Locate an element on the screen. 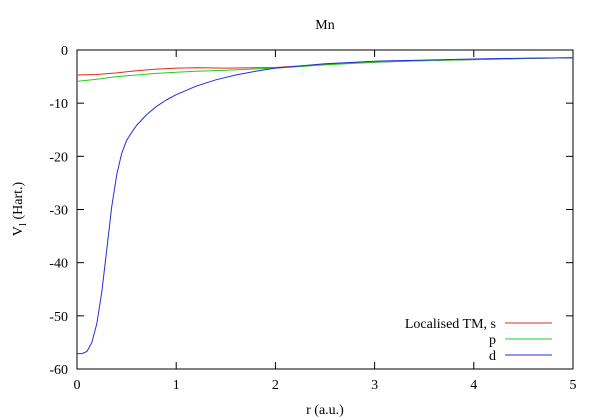  legend-label-p: p is located at coordinates (492, 340).